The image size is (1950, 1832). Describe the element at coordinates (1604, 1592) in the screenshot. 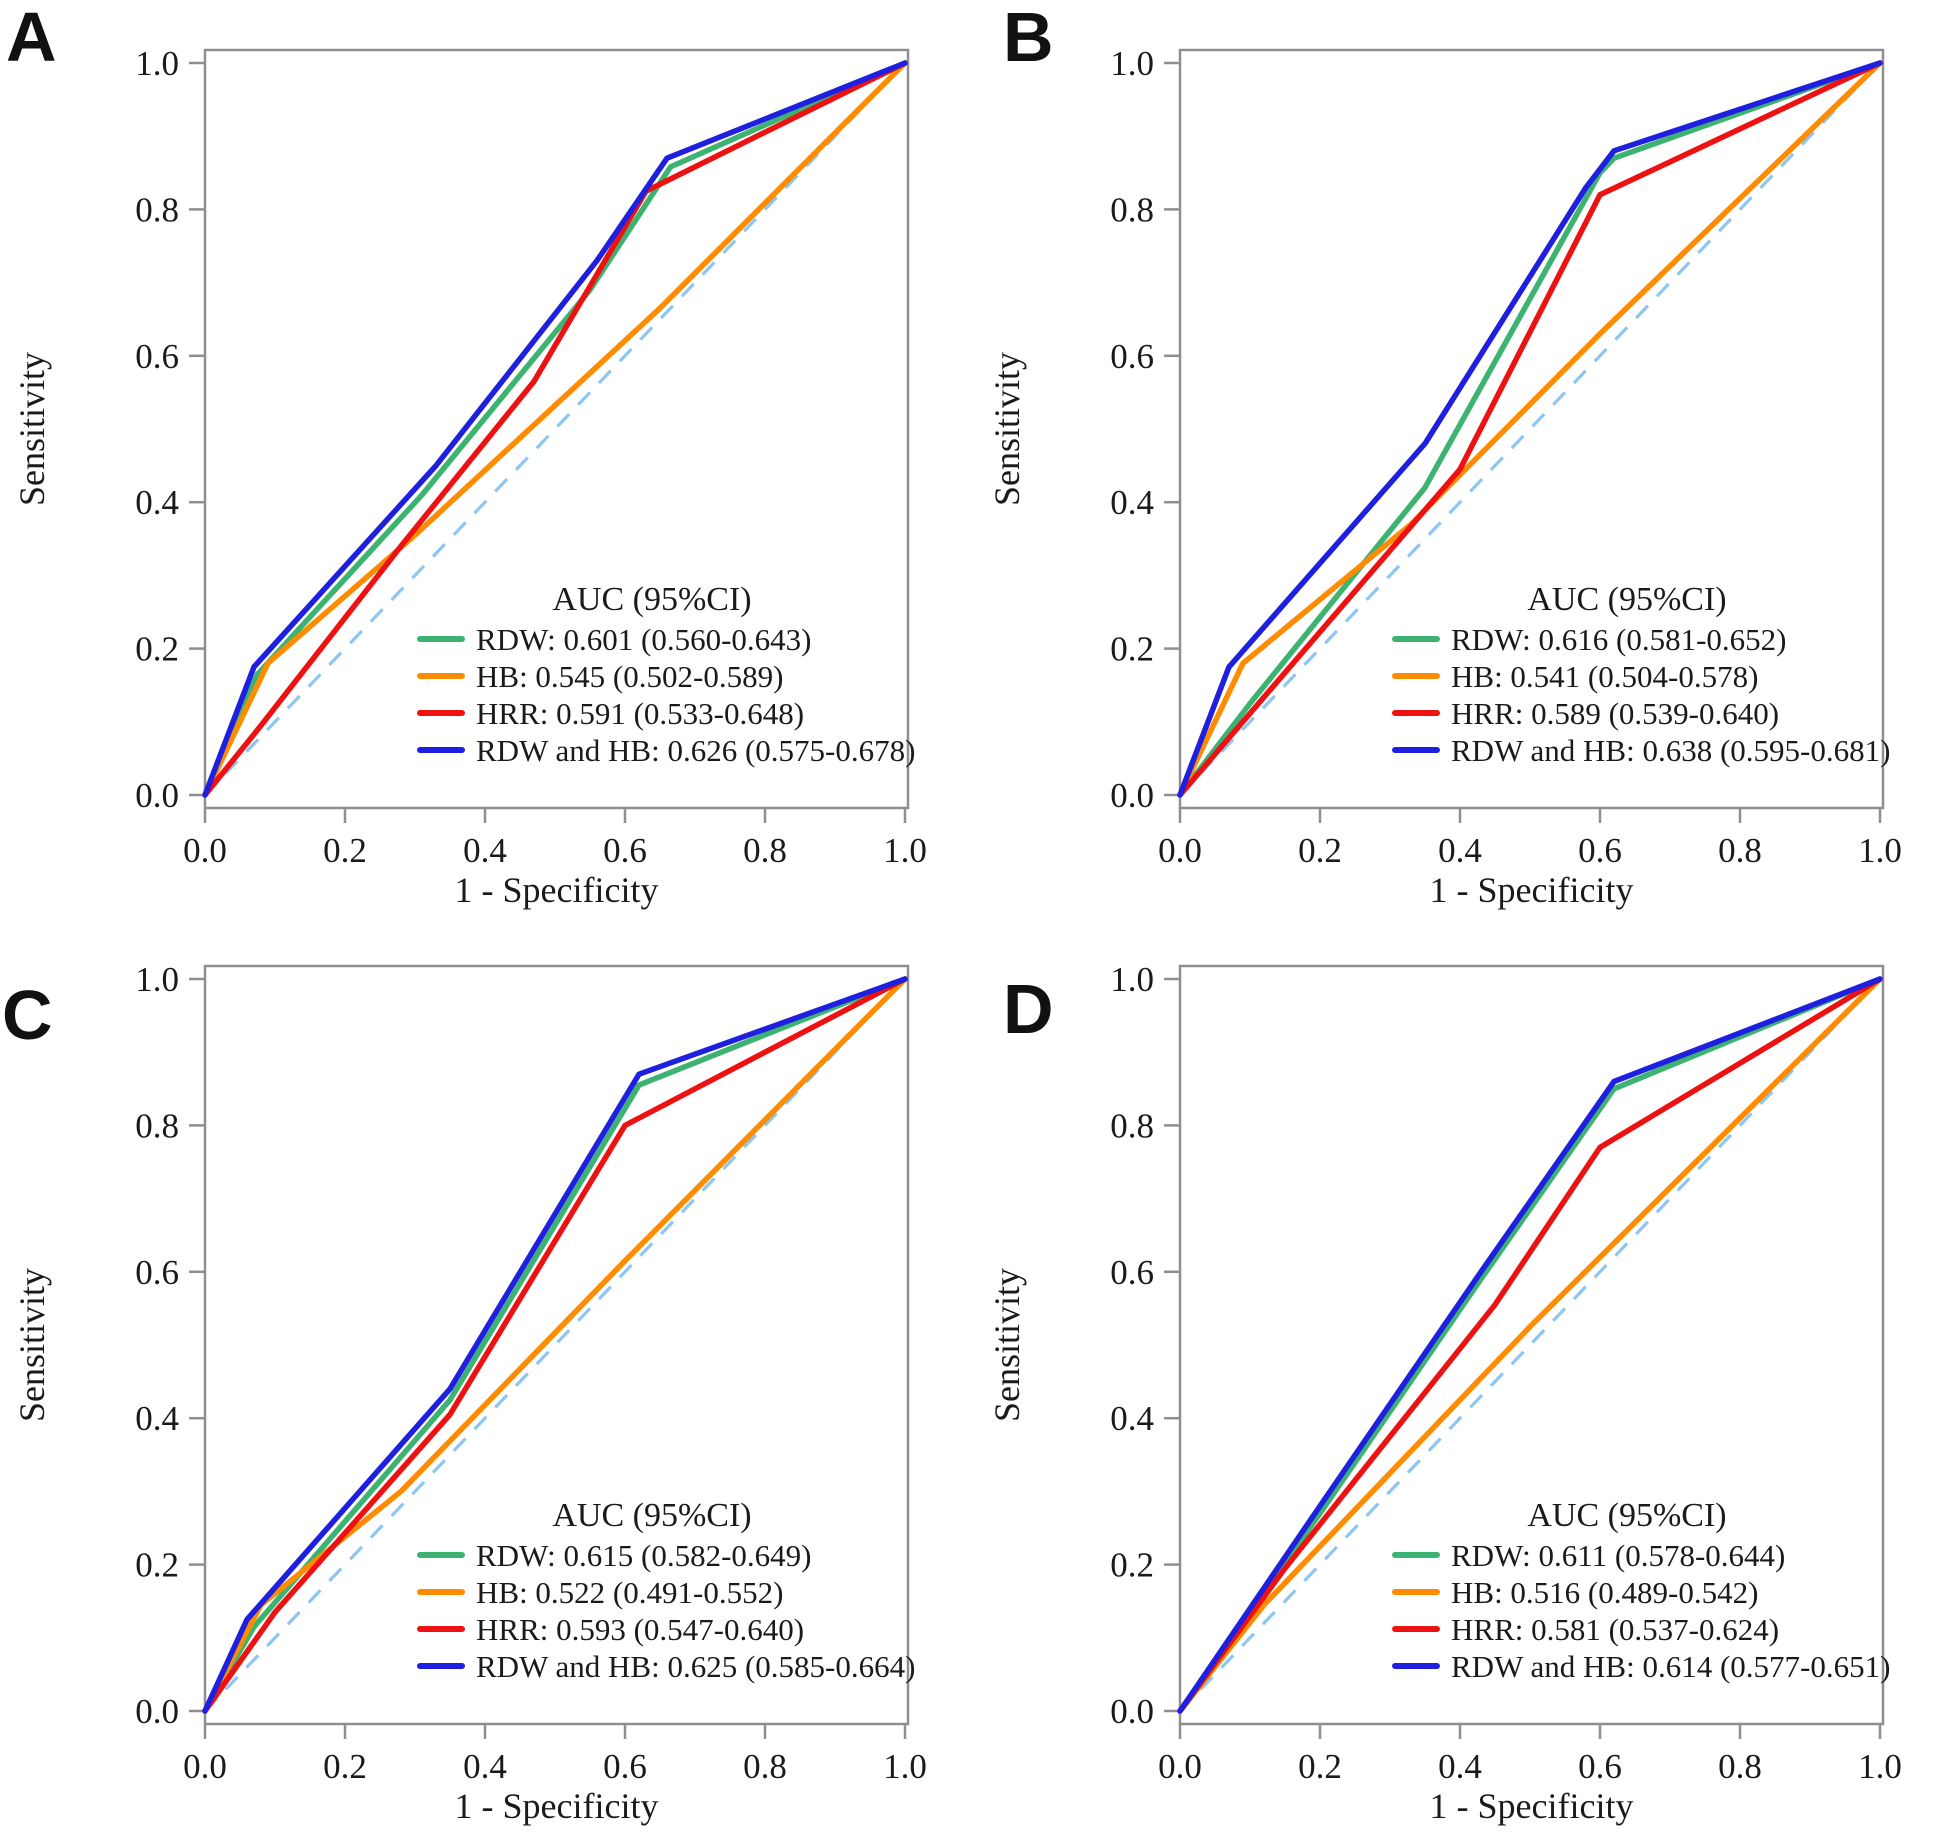

I see `legend-label-hb: HB: 0.516 (0.489-0.542)` at that location.